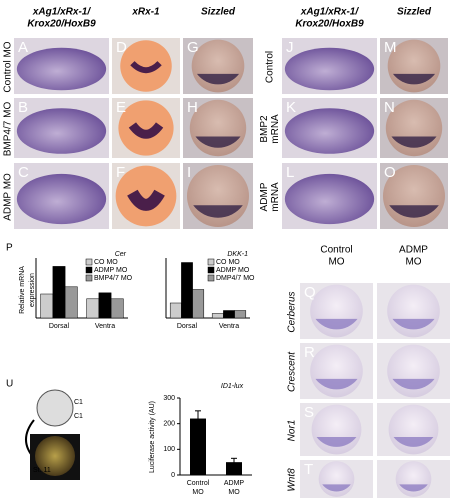 The width and height of the screenshot is (454, 500). I want to click on x-tick-label: Control, so click(198, 483).